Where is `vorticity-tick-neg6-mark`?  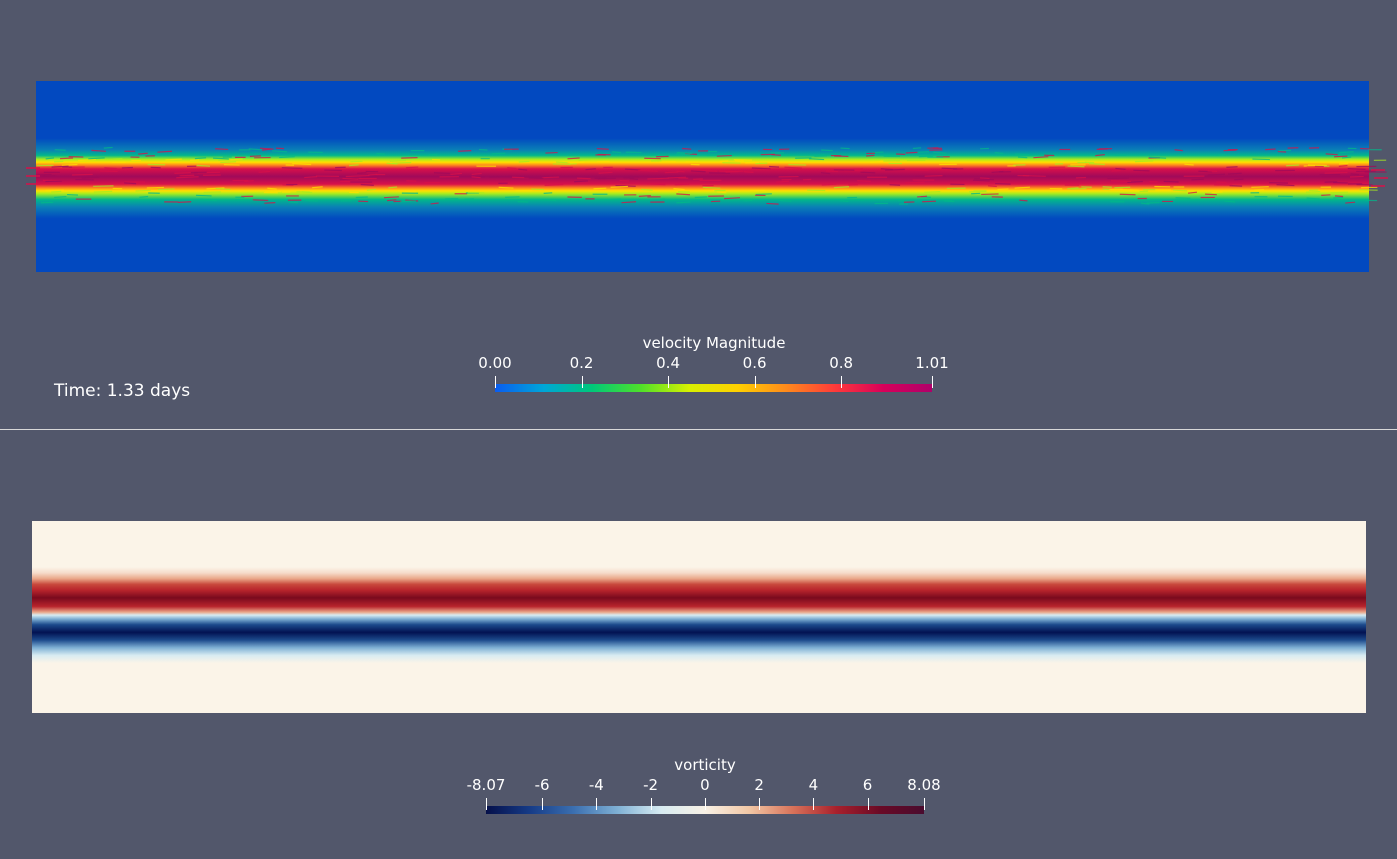 vorticity-tick-neg6-mark is located at coordinates (542, 804).